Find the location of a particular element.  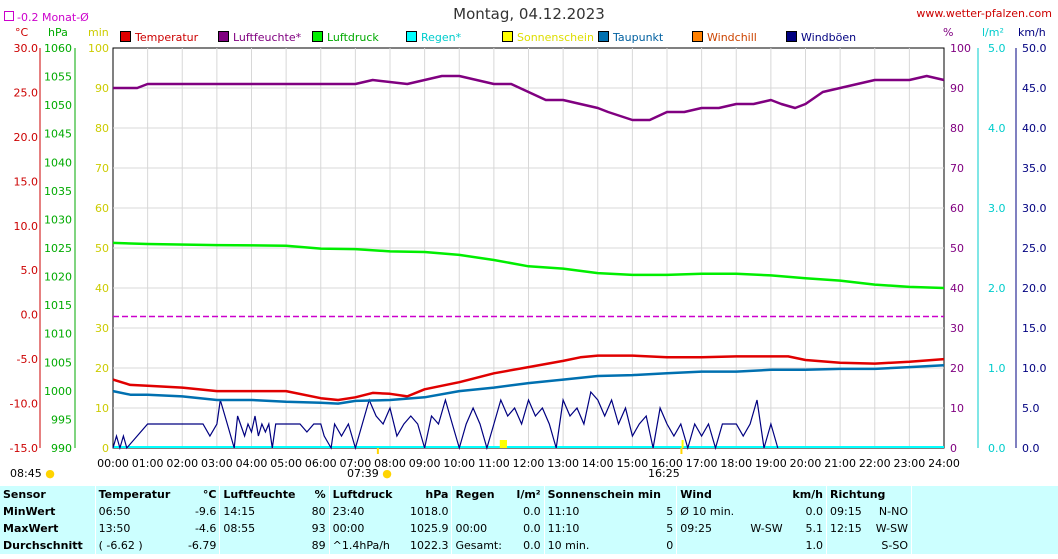

site-link: www.wetter-pfalzen.com is located at coordinates (984, 13).